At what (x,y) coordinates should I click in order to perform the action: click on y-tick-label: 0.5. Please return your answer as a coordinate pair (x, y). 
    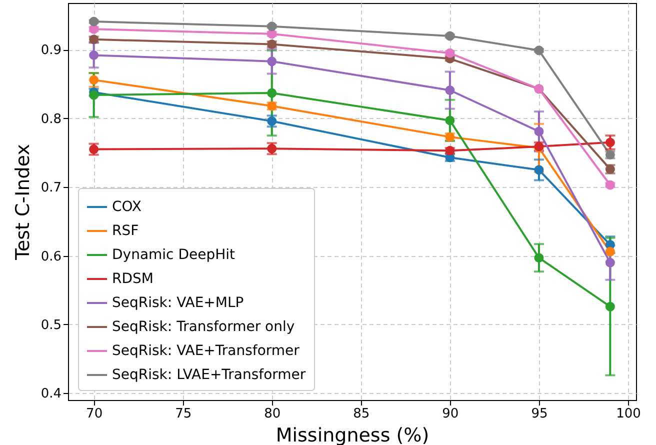
    Looking at the image, I should click on (51, 325).